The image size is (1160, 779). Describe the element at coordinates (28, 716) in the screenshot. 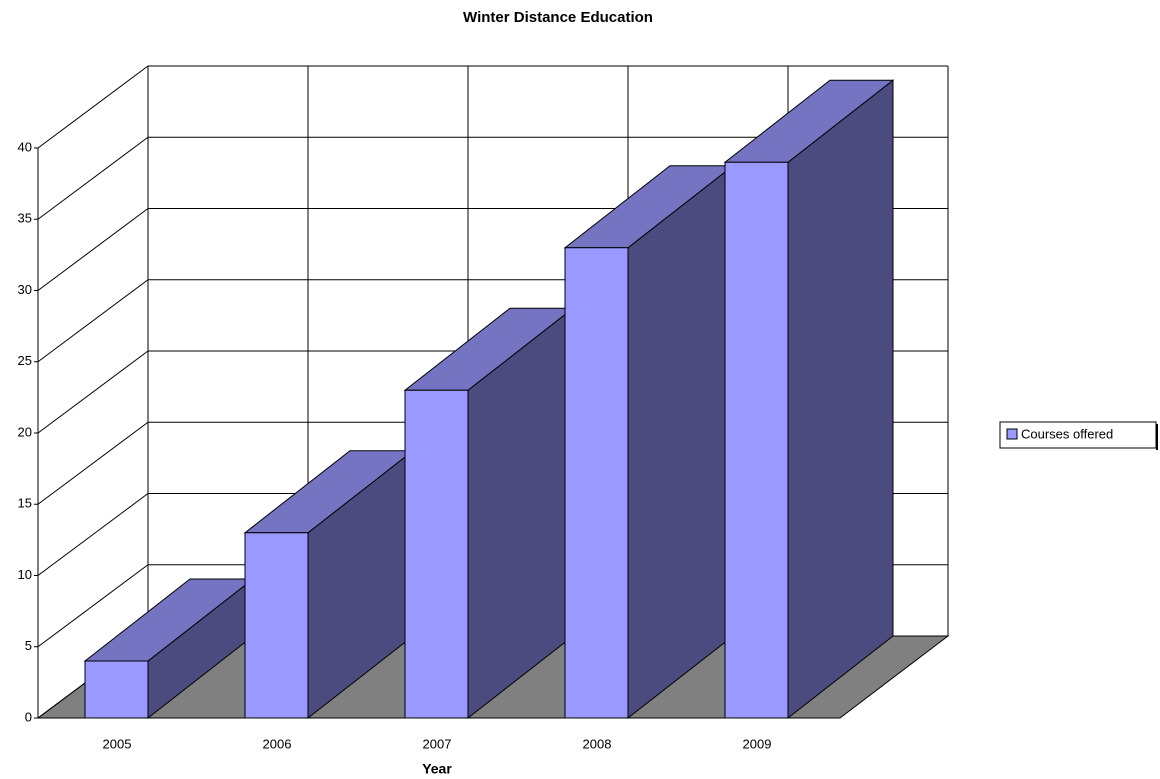

I see `y-tick-label: 0` at that location.